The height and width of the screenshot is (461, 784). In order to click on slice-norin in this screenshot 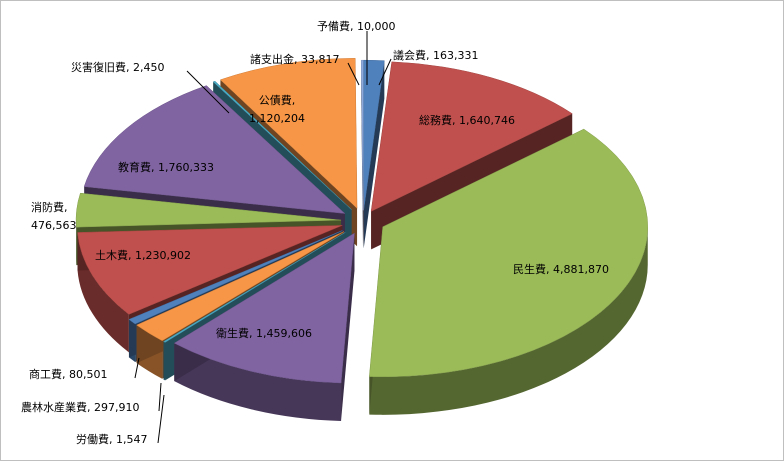, I will do `click(240, 286)`.